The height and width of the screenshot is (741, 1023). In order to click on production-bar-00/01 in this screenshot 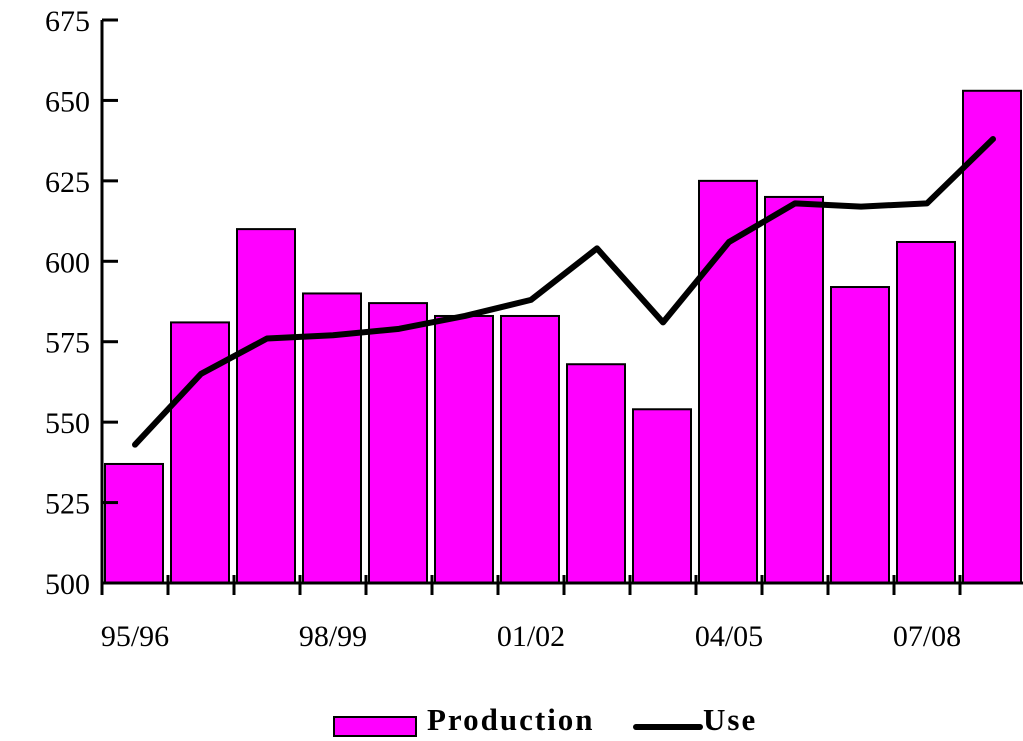, I will do `click(464, 449)`.